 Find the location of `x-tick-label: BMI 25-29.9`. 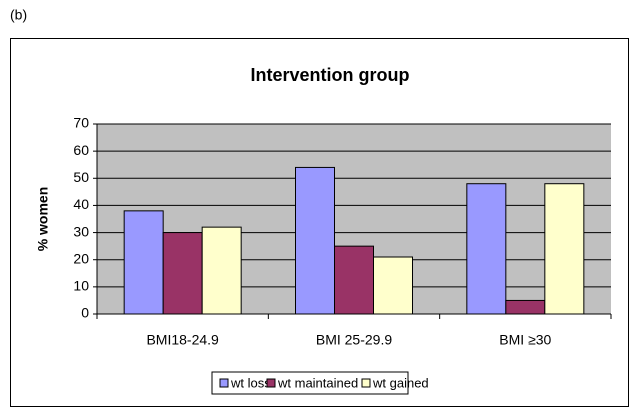

x-tick-label: BMI 25-29.9 is located at coordinates (354, 340).